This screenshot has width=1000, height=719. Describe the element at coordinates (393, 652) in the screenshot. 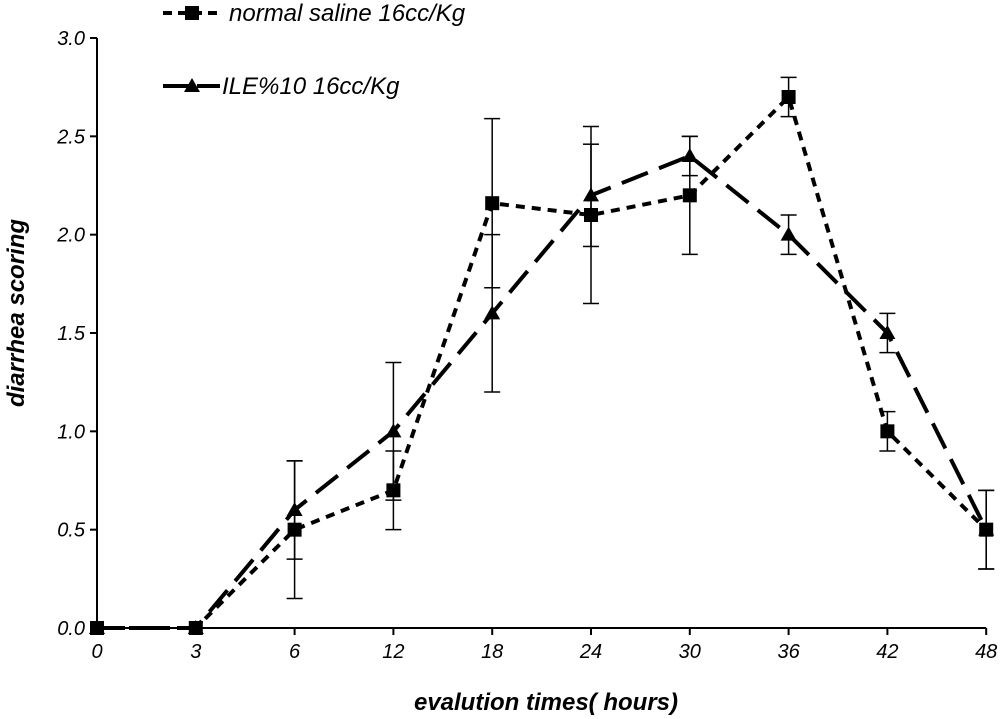

I see `x-tick-label: 12` at that location.